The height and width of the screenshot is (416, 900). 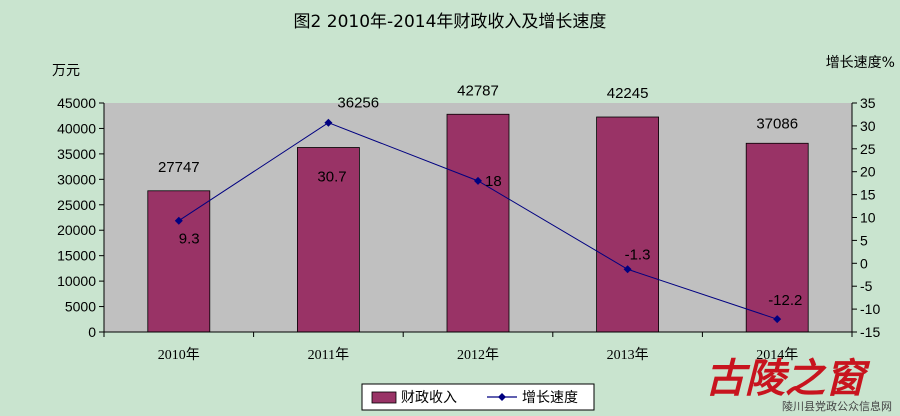 I want to click on left-axis-tick-label: 20000, so click(x=76, y=230).